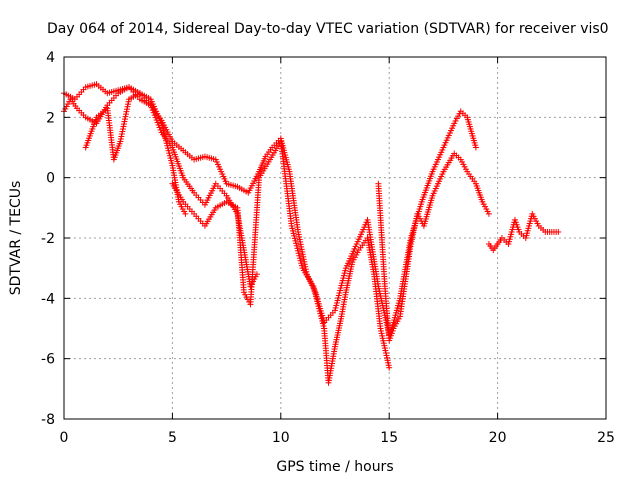 The width and height of the screenshot is (640, 480). I want to click on x-tick-label: 10, so click(281, 438).